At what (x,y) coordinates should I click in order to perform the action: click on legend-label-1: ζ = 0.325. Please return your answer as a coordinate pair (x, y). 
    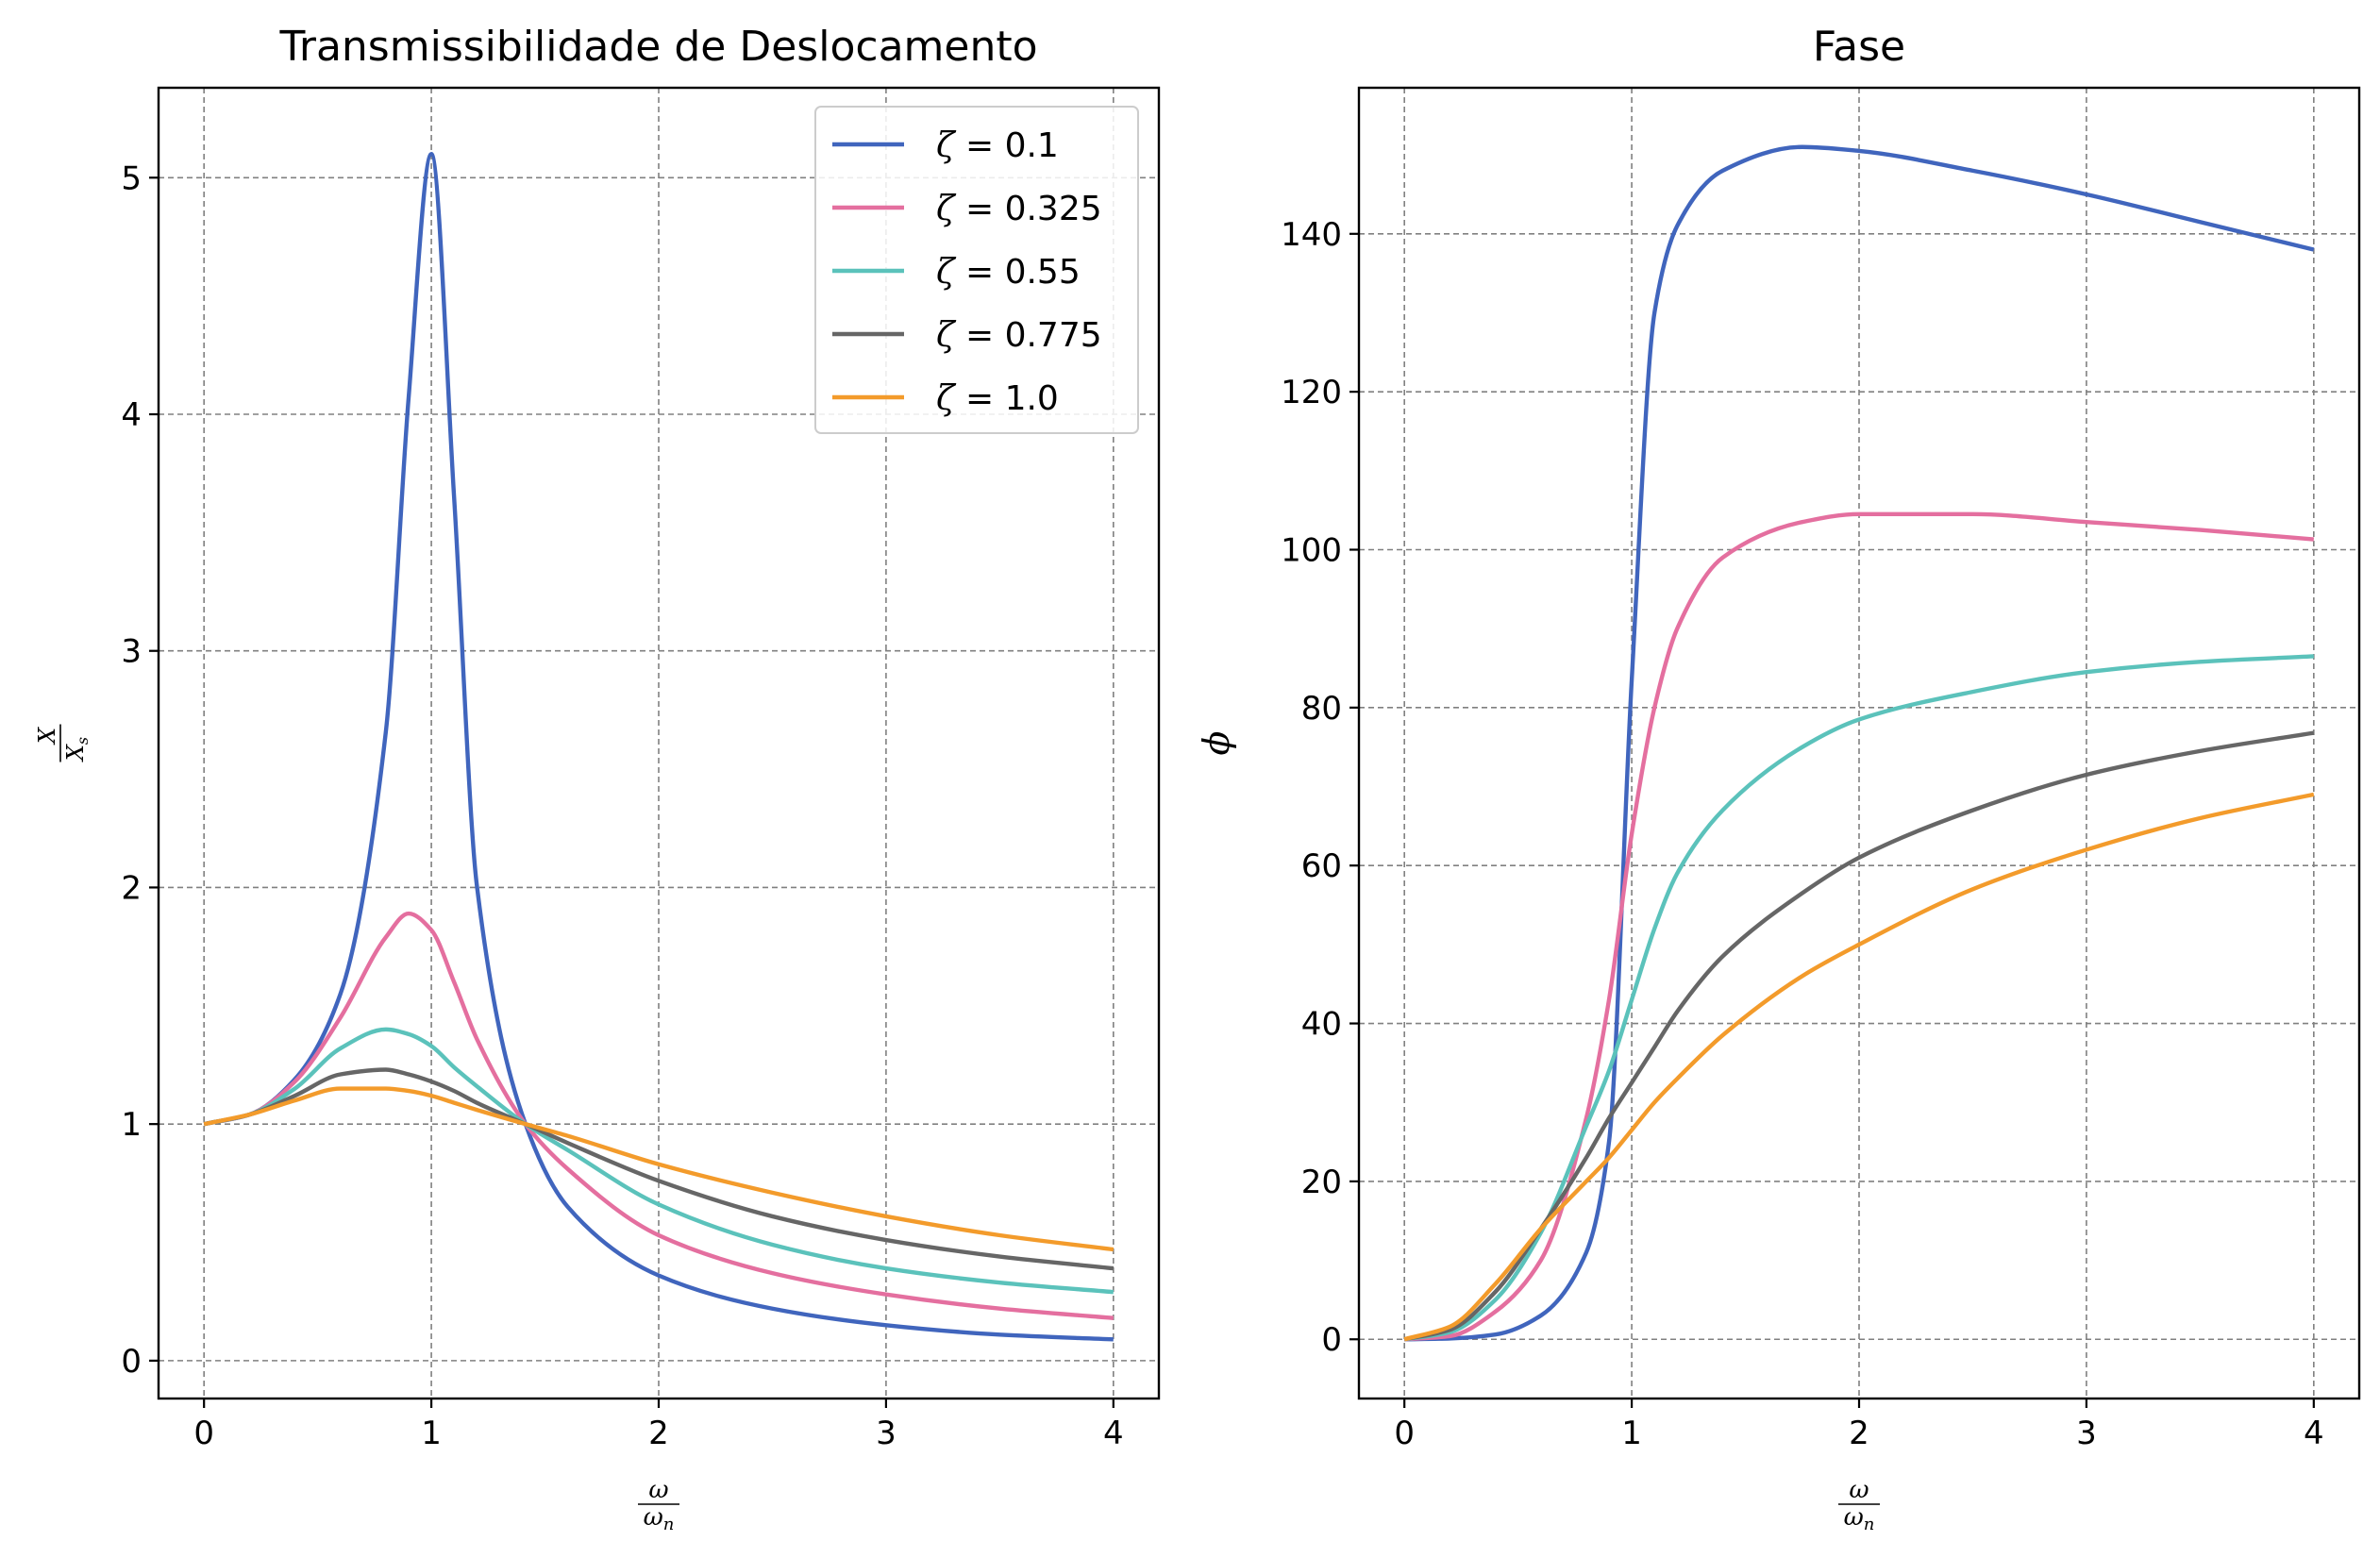
    Looking at the image, I should click on (1019, 209).